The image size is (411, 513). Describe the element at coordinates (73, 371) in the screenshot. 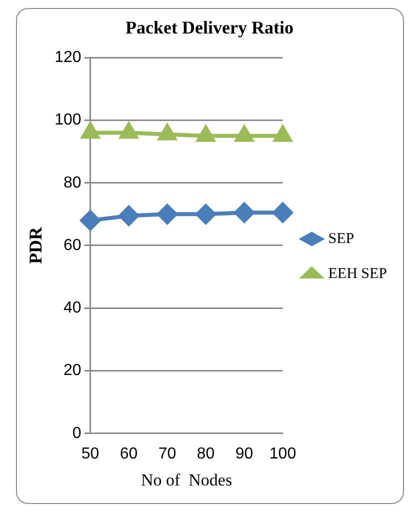

I see `y-tick-label: 20` at that location.